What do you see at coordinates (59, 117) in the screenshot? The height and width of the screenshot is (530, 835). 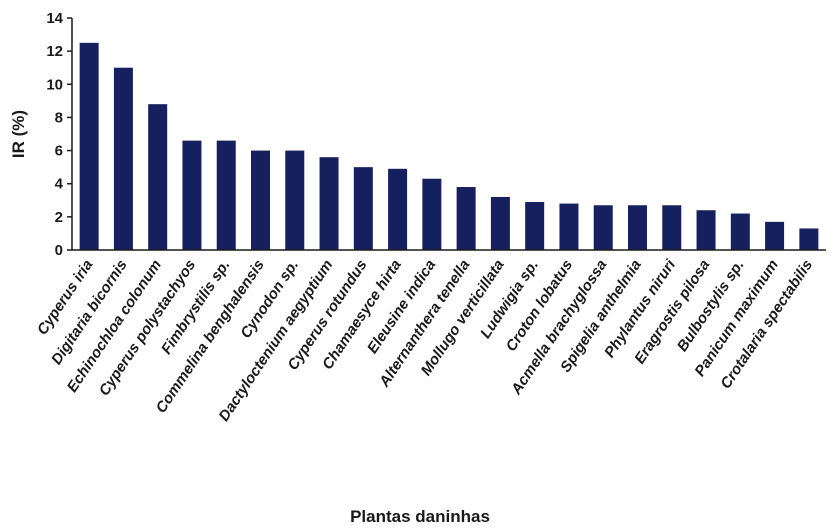 I see `y-tick-label: 8` at bounding box center [59, 117].